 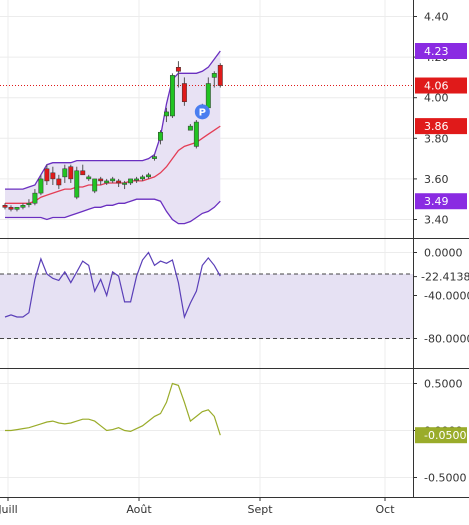 I want to click on rsi-y-tick-label: 0.0000, so click(x=443, y=253).